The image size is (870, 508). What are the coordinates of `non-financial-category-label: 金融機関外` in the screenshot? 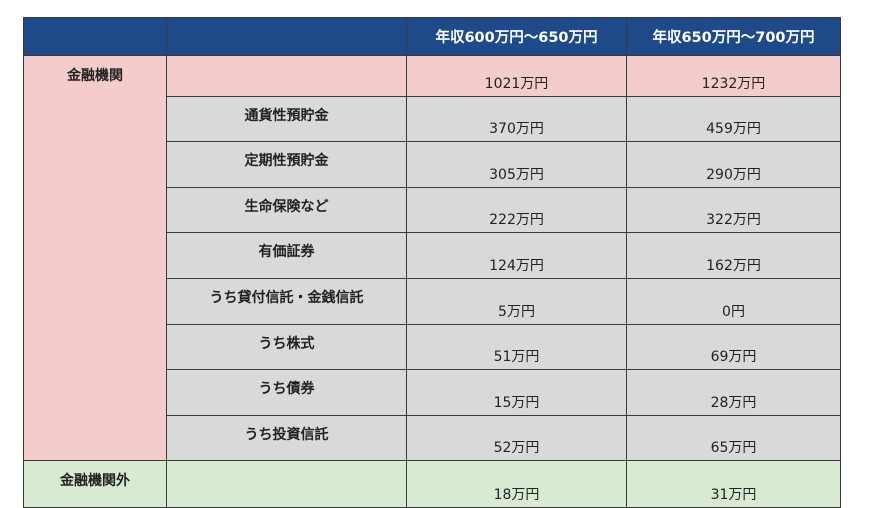 It's located at (95, 484).